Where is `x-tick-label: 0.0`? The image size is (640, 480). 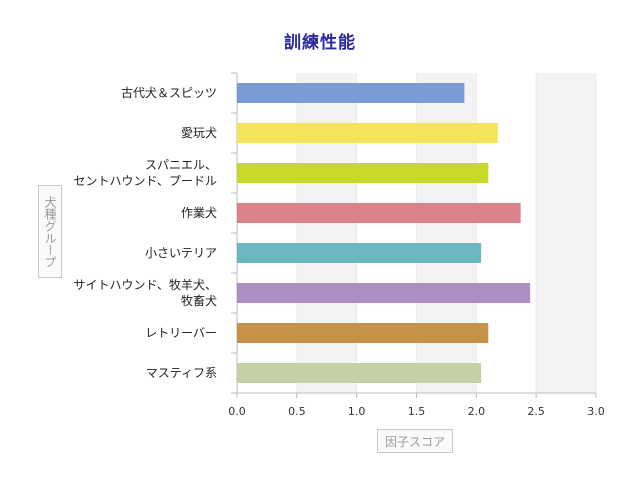 x-tick-label: 0.0 is located at coordinates (237, 411).